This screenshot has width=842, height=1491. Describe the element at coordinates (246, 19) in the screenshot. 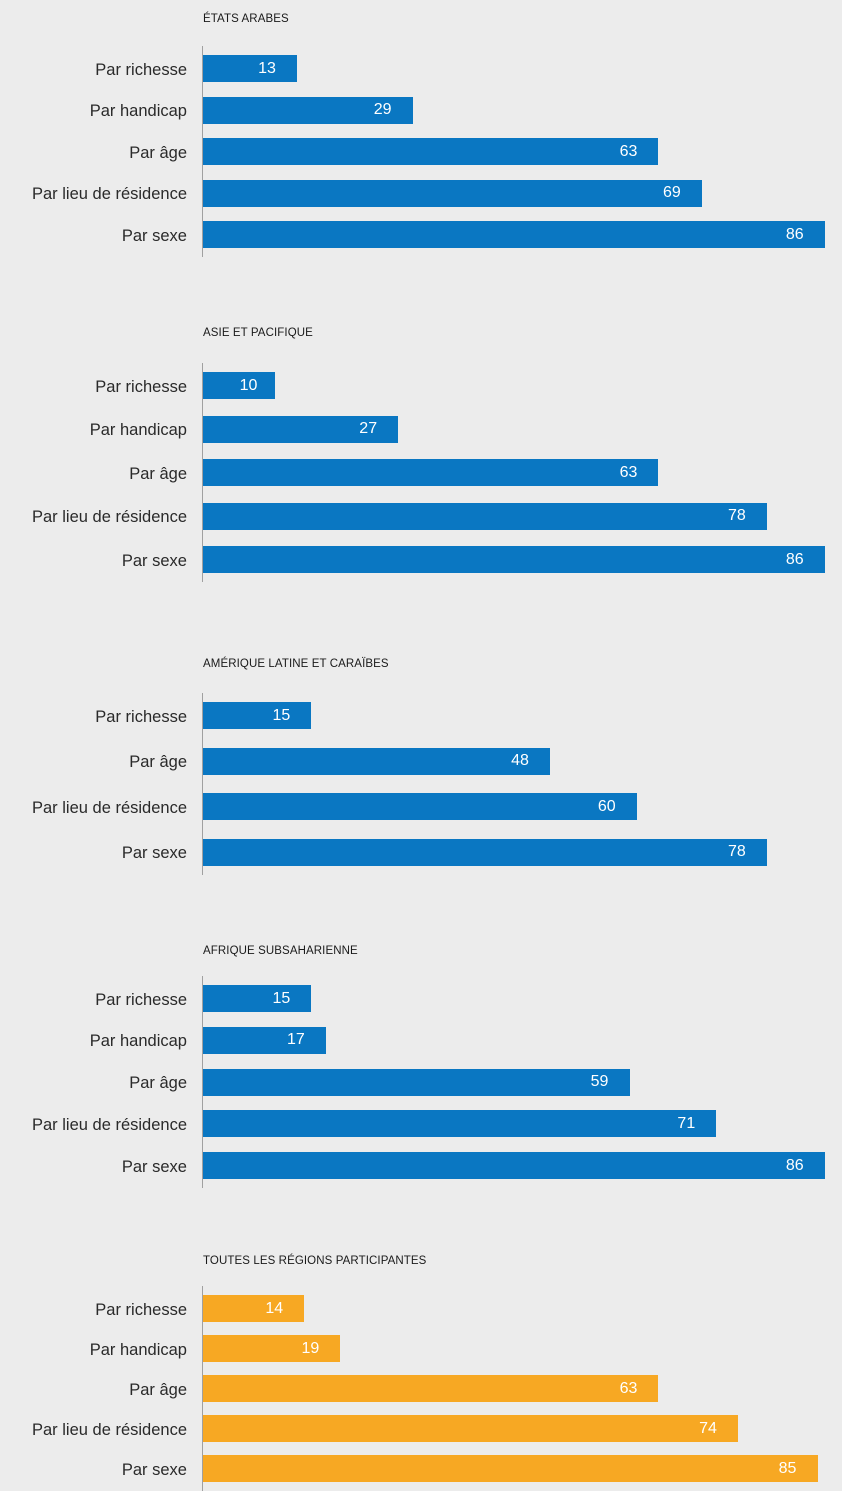

I see `panel-title: ÉTATS ARABES` at that location.